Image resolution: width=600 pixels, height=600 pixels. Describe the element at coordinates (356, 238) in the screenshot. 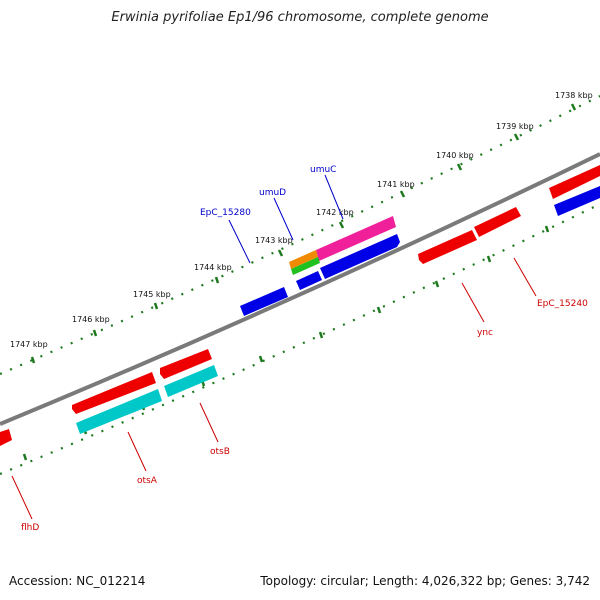

I see `gene-arrow-umuC` at that location.